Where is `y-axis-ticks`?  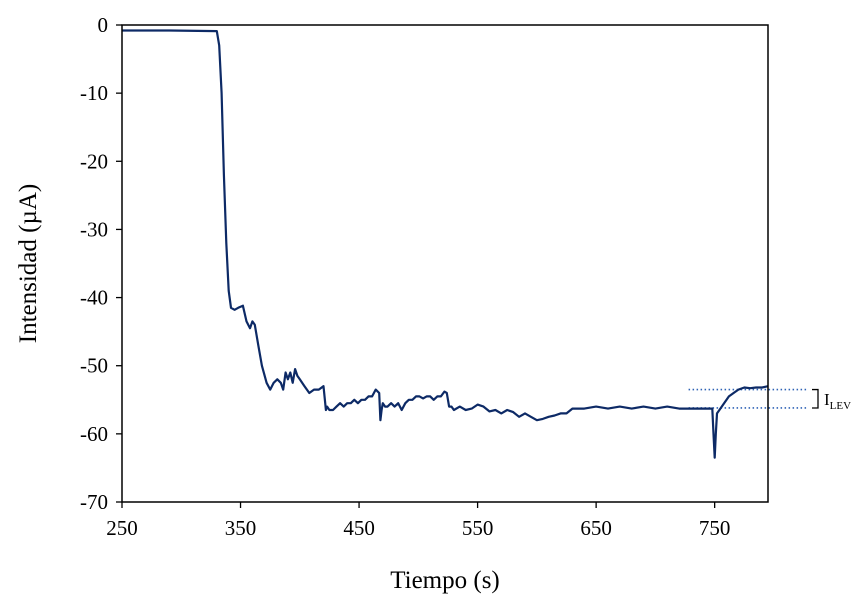
y-axis-ticks is located at coordinates (119, 263).